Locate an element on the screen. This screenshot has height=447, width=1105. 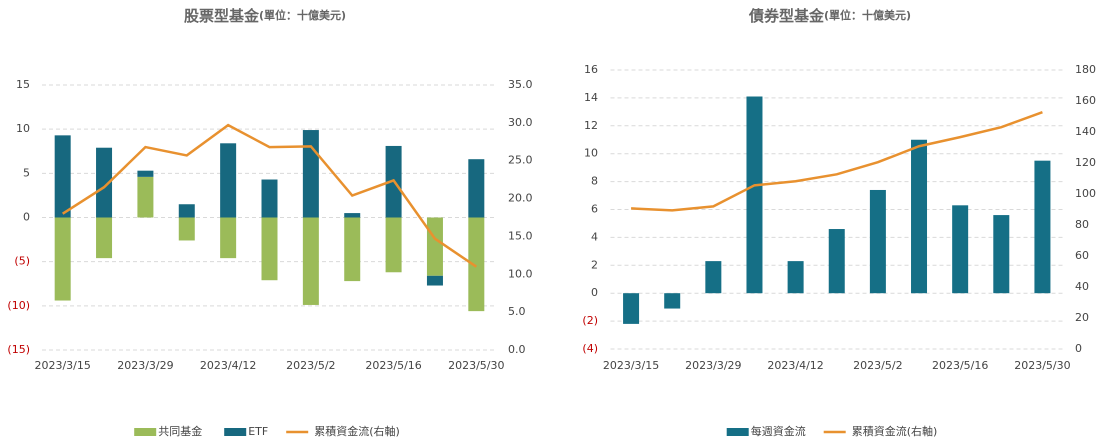
y2-tick-label: 0.0 is located at coordinates (517, 349).